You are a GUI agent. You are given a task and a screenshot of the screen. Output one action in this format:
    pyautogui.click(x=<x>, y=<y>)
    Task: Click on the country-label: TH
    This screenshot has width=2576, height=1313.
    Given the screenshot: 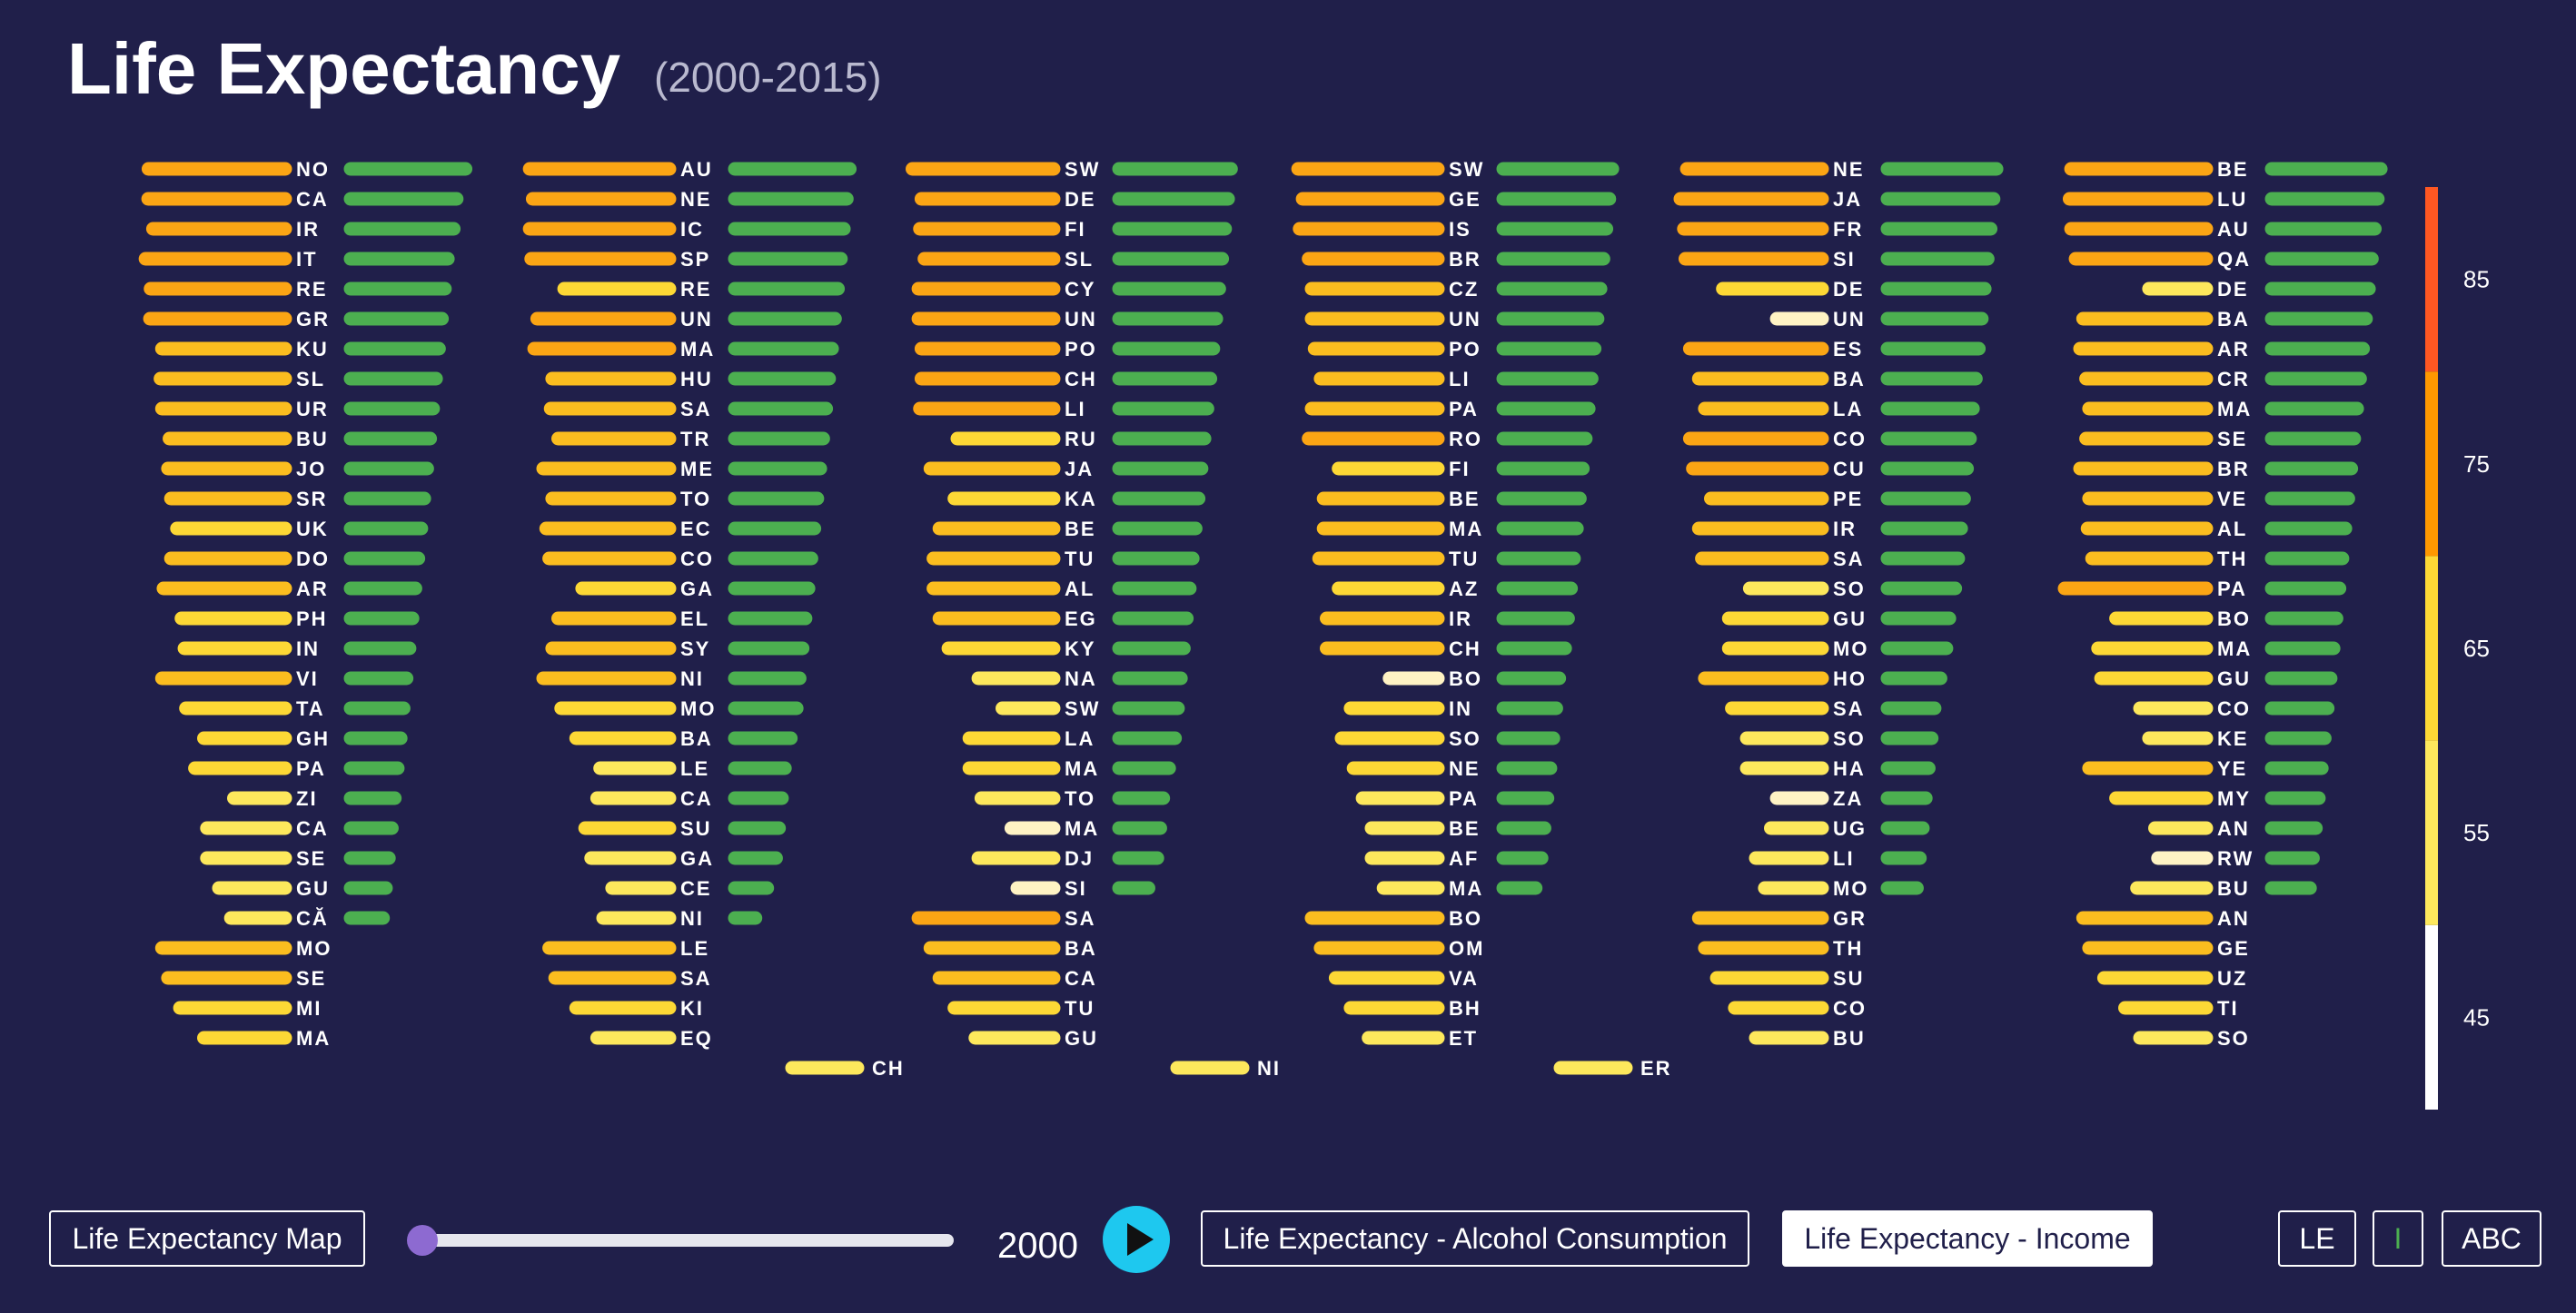 What is the action you would take?
    pyautogui.click(x=2232, y=559)
    